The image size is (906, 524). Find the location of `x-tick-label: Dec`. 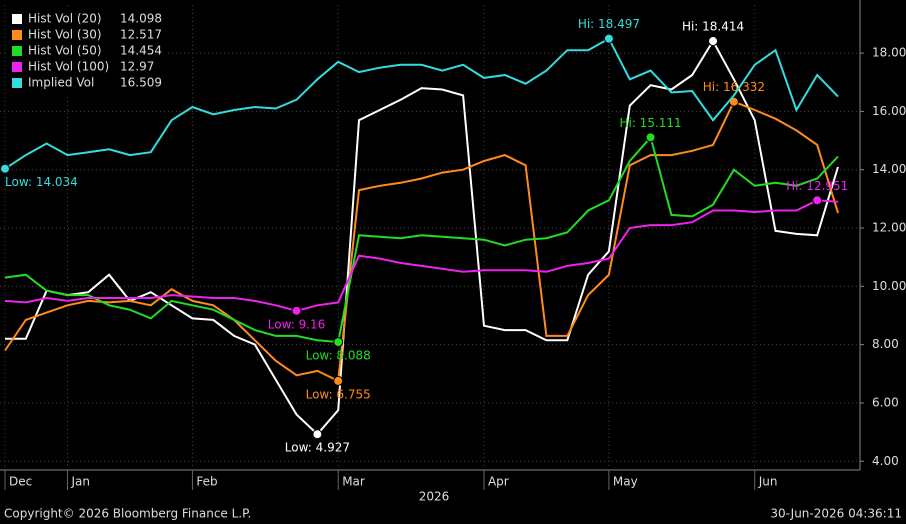

x-tick-label: Dec is located at coordinates (20, 482).